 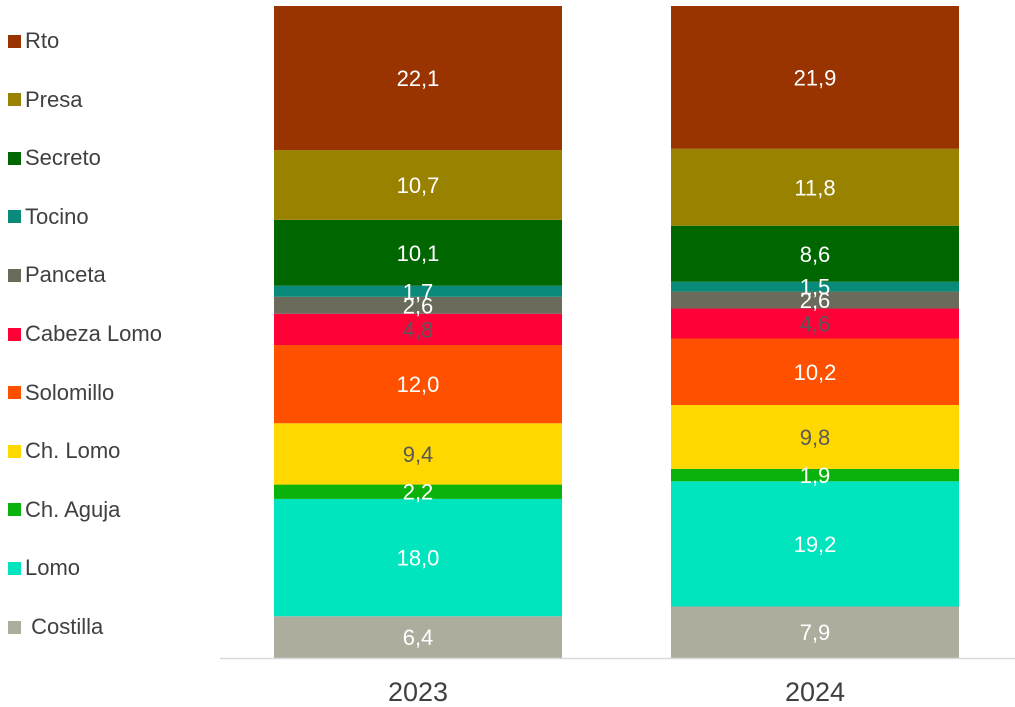 I want to click on data-label-2024-rto: 21,9, so click(x=815, y=77).